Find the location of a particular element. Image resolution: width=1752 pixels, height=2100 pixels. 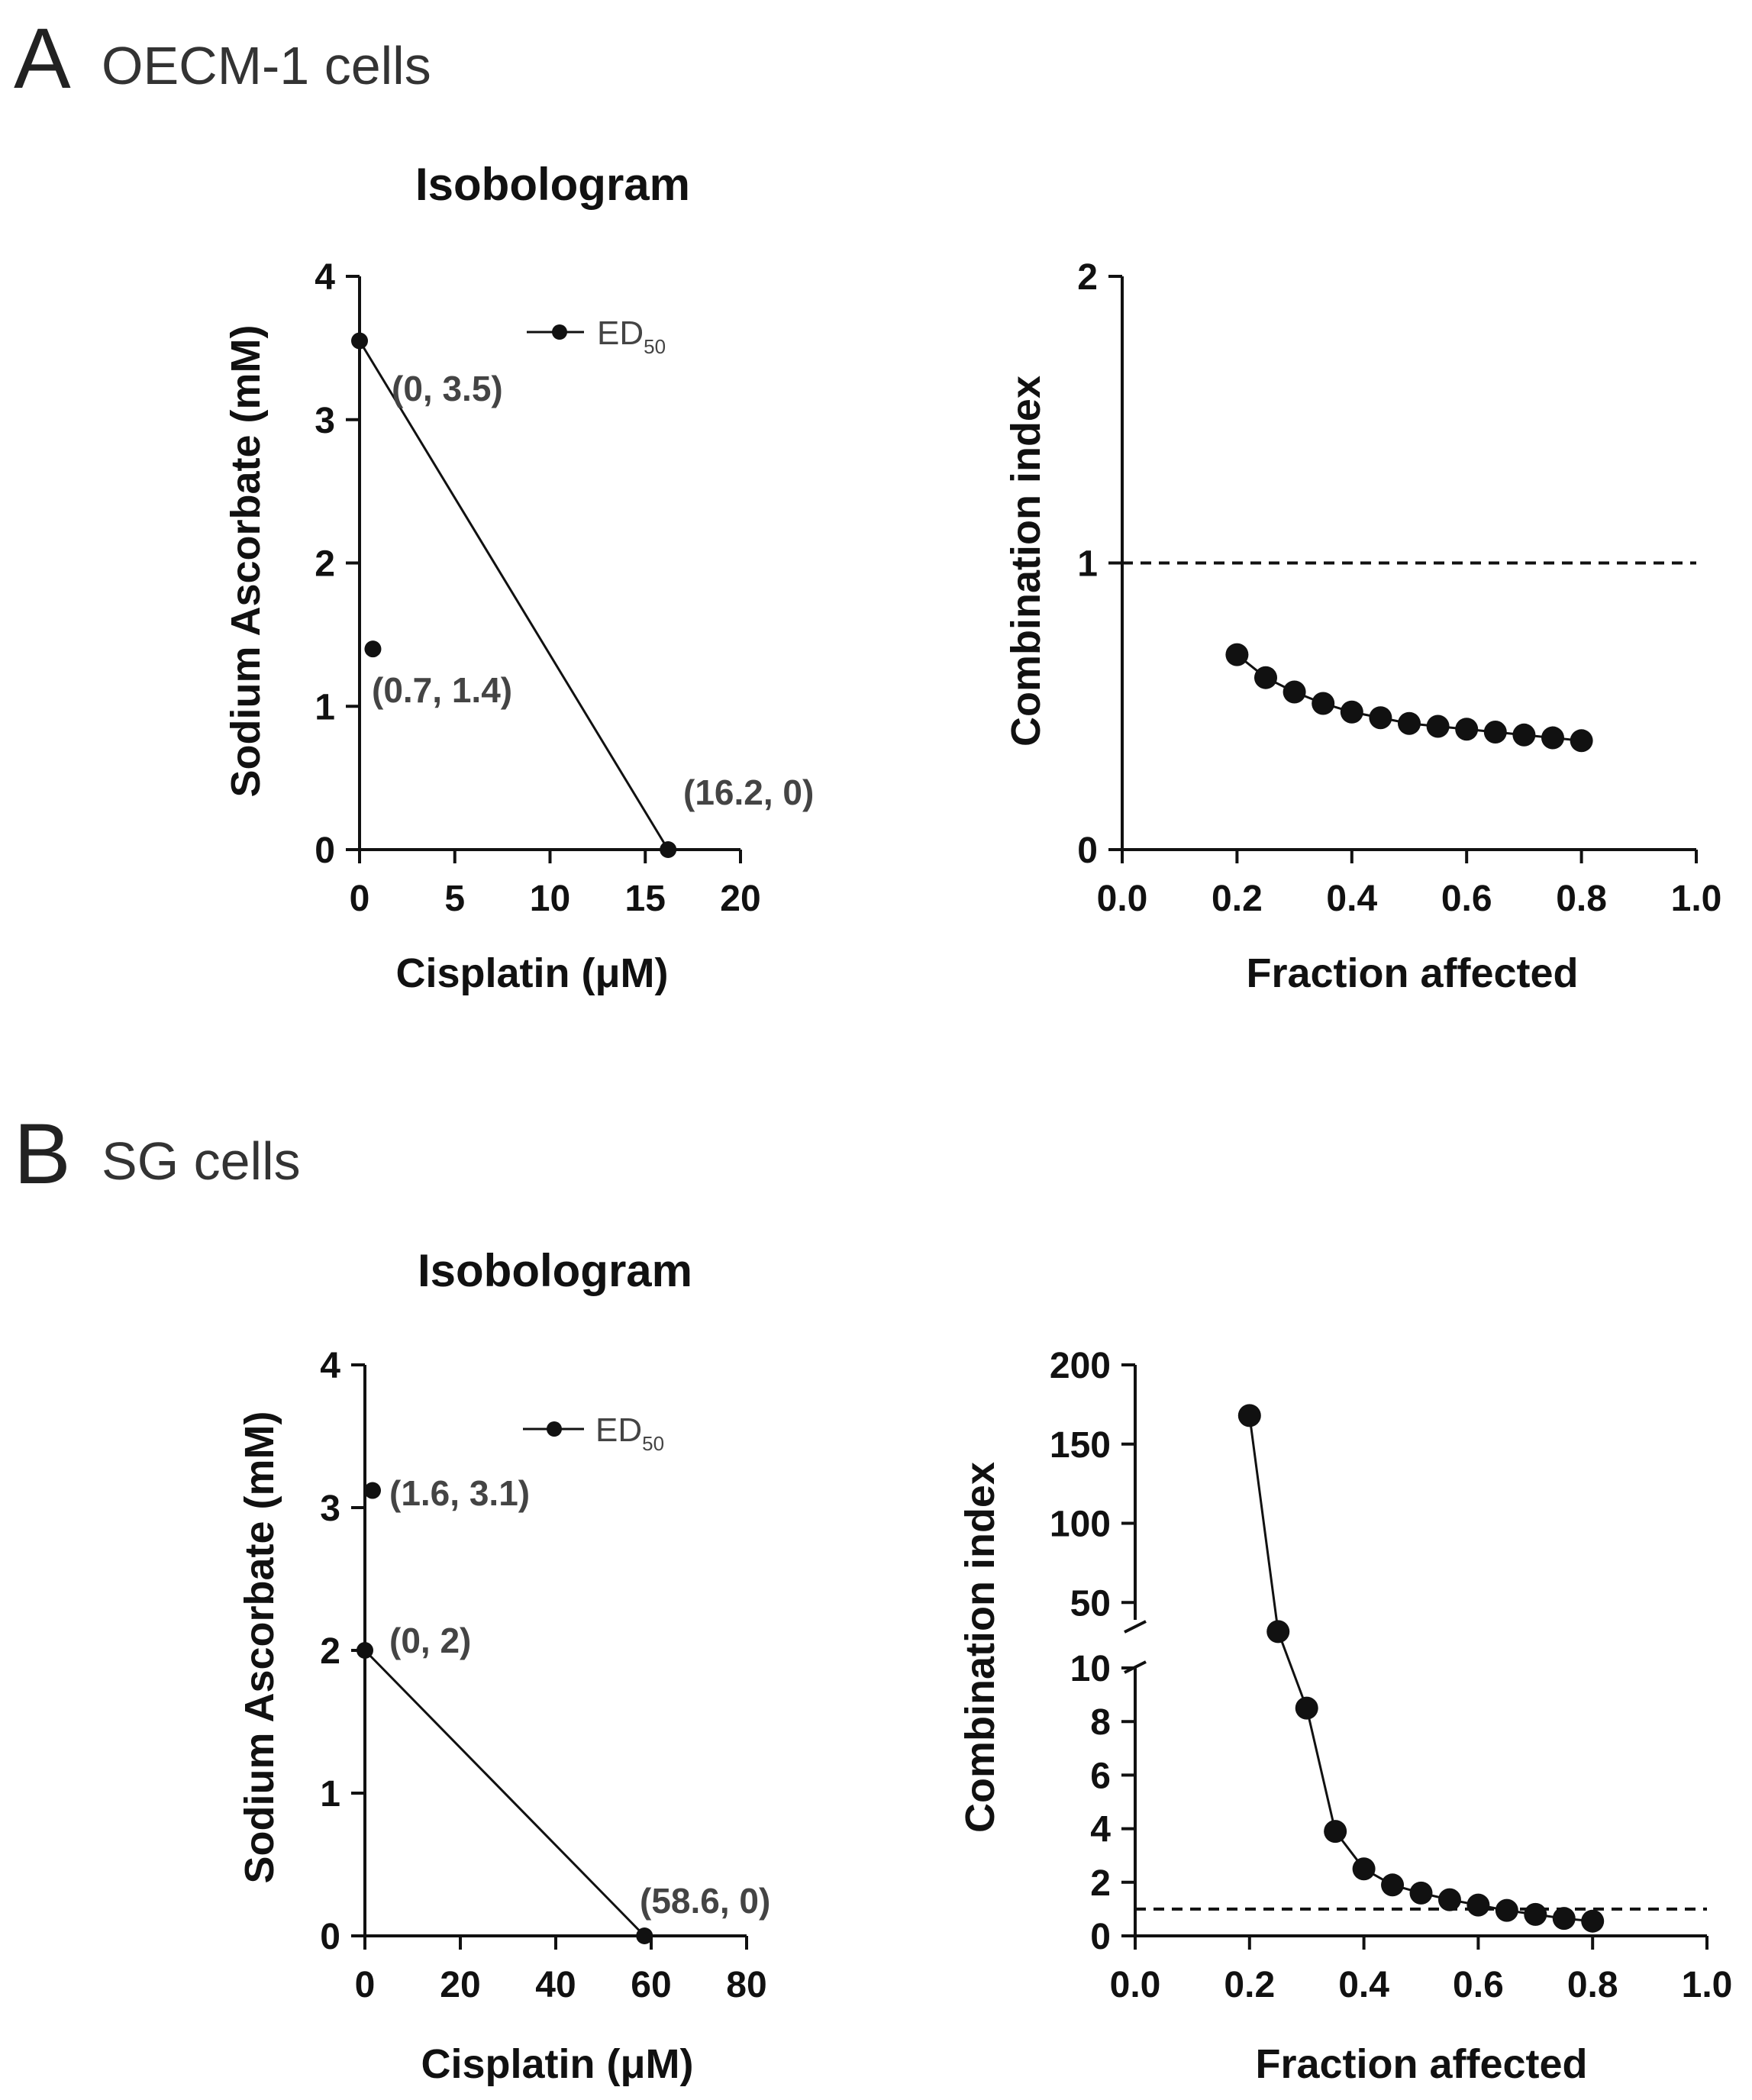

chart-a-isobologram: 0 5 10 15 20 0 1 2 3 4 (0, 3.5) (0.7, 1.4) (16.2, 0) is located at coordinates (564, 588).